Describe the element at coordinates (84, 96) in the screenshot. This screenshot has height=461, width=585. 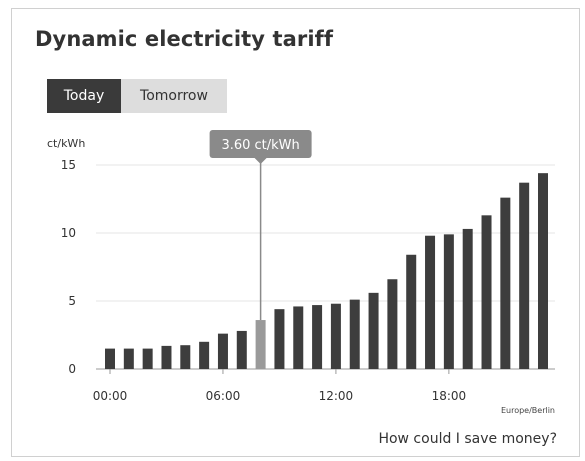
I see `tab-today: Today` at that location.